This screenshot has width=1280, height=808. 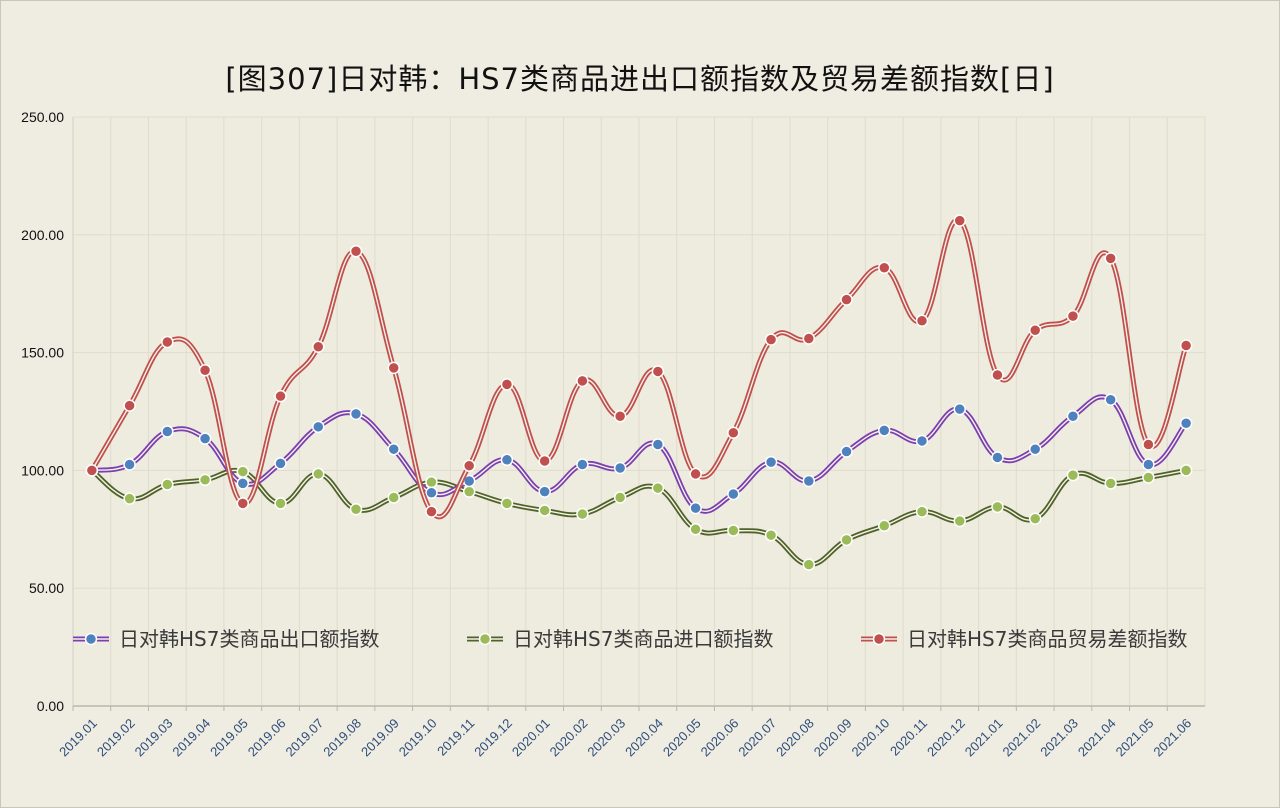 What do you see at coordinates (249, 639) in the screenshot?
I see `legend-label: 日对韩HS7类商品出口额指数` at bounding box center [249, 639].